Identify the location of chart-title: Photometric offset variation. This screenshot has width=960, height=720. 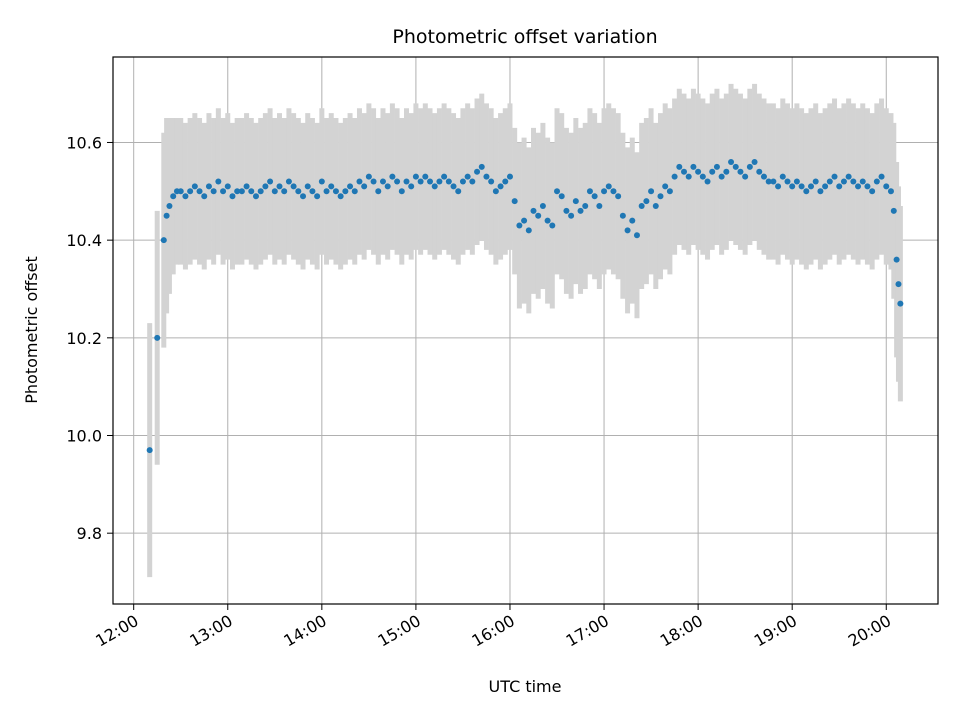
(524, 37).